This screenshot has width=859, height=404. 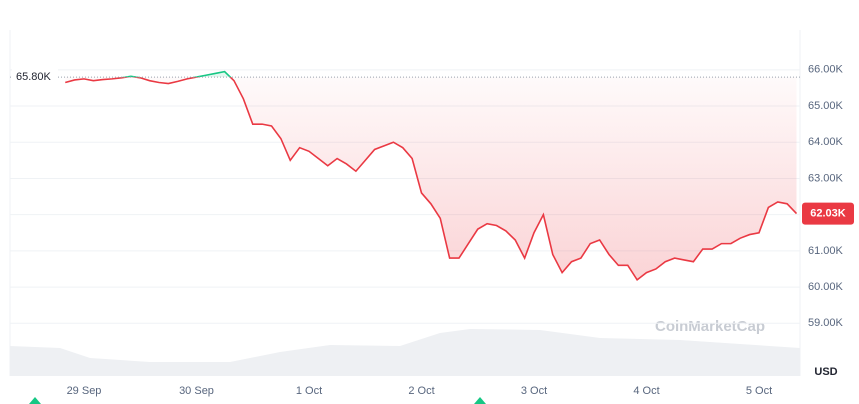 I want to click on y-tick-label: 65.00K, so click(x=826, y=106).